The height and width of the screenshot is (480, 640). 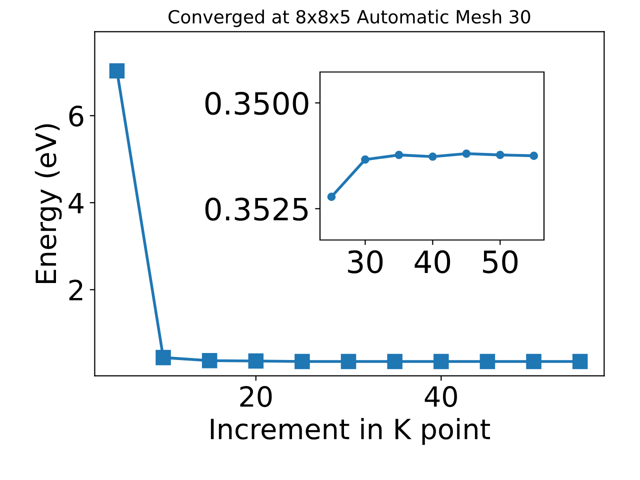 I want to click on x-tick-label: 20, so click(x=256, y=397).